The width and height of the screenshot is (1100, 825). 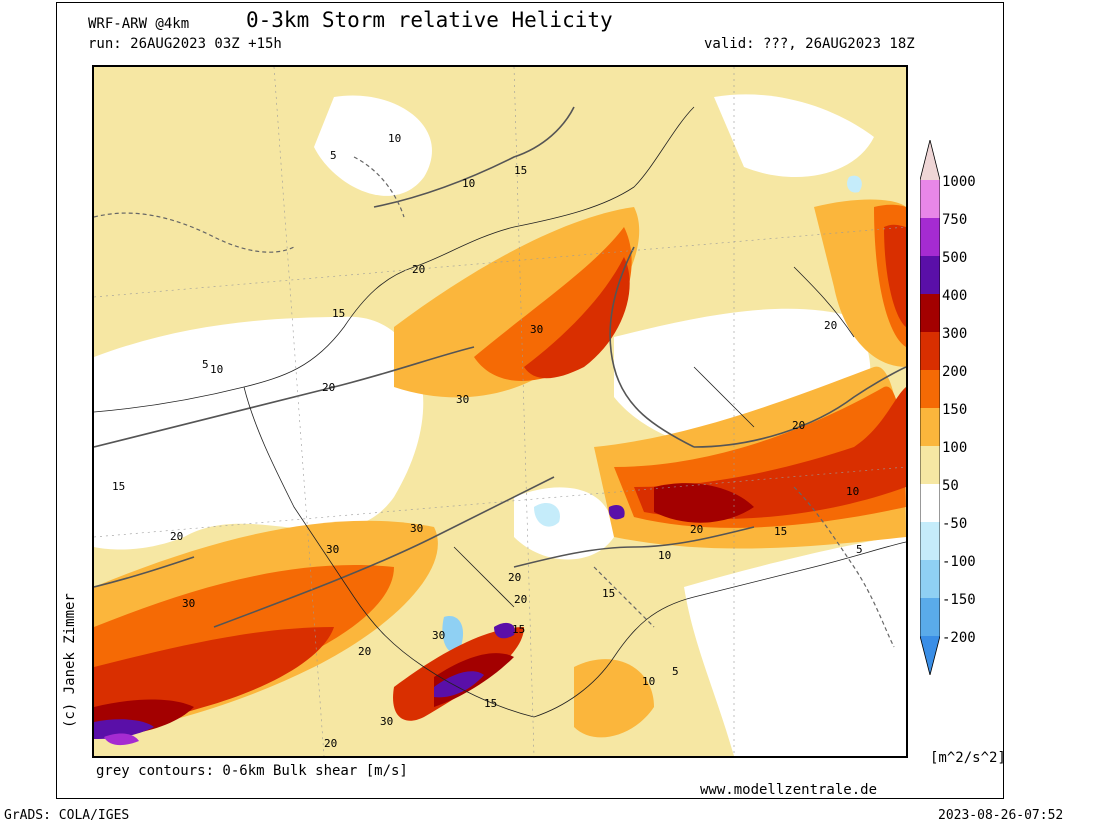 What do you see at coordinates (252, 771) in the screenshot?
I see `contour-note: grey contours: 0-6km Bulk shear [m/s]` at bounding box center [252, 771].